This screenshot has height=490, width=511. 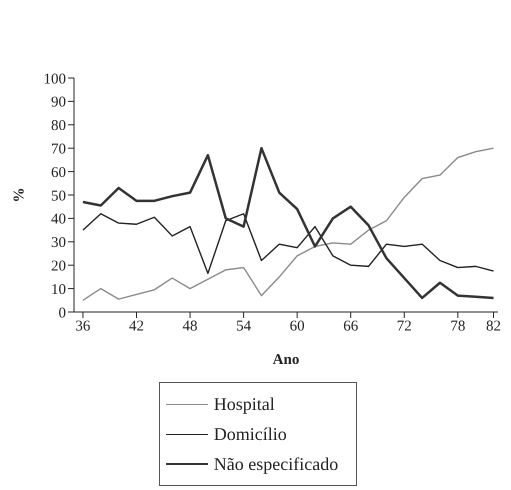 What do you see at coordinates (136, 326) in the screenshot?
I see `x-tick-label: 42` at bounding box center [136, 326].